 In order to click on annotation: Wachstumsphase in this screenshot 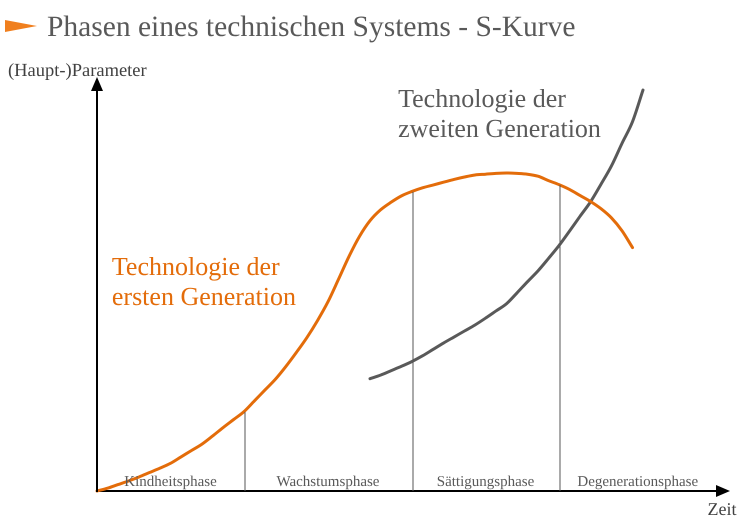, I will do `click(328, 482)`.